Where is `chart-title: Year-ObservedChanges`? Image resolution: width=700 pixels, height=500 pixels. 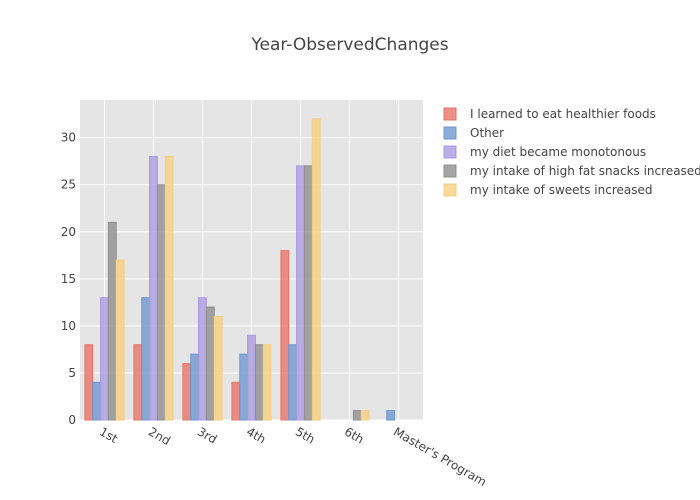 chart-title: Year-ObservedChanges is located at coordinates (349, 45).